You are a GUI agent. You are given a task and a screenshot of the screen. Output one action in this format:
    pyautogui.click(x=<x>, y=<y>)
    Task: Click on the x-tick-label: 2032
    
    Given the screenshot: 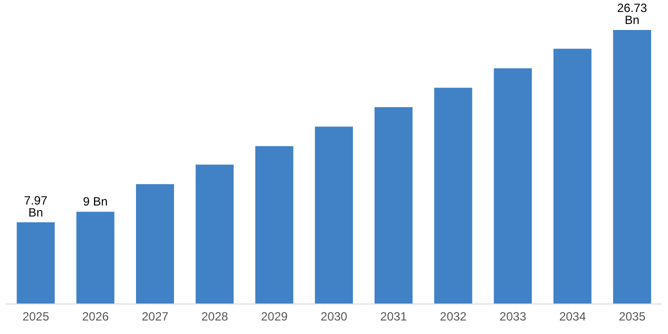 What is the action you would take?
    pyautogui.click(x=453, y=317)
    